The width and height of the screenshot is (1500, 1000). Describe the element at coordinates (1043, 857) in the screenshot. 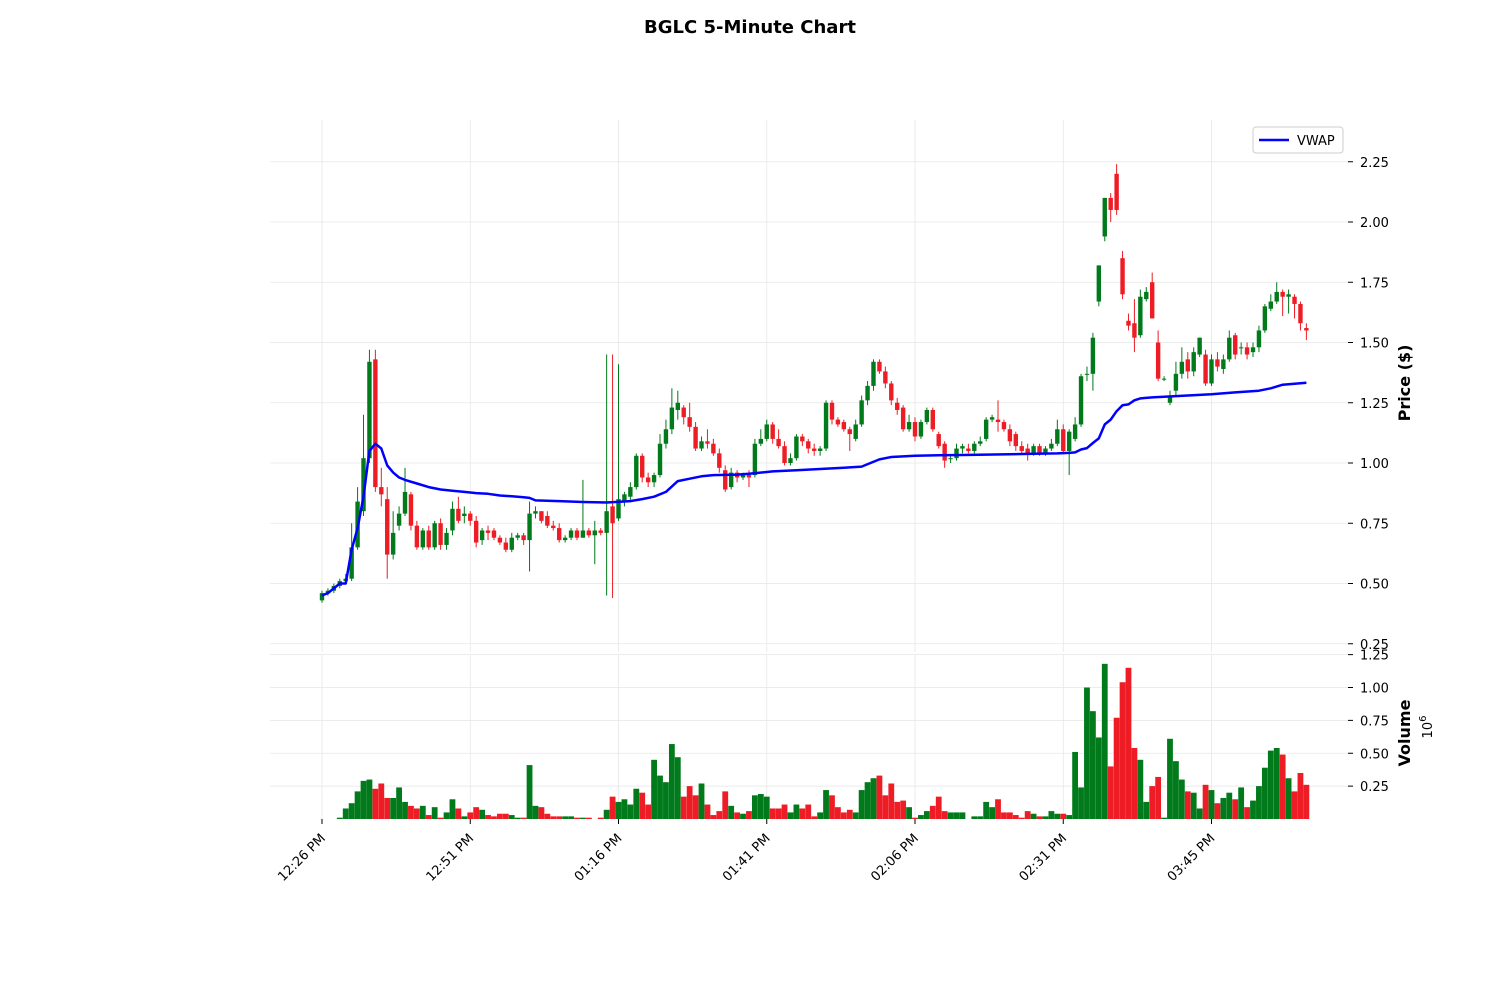

I see `time-tick-label: 02:31 PM` at that location.